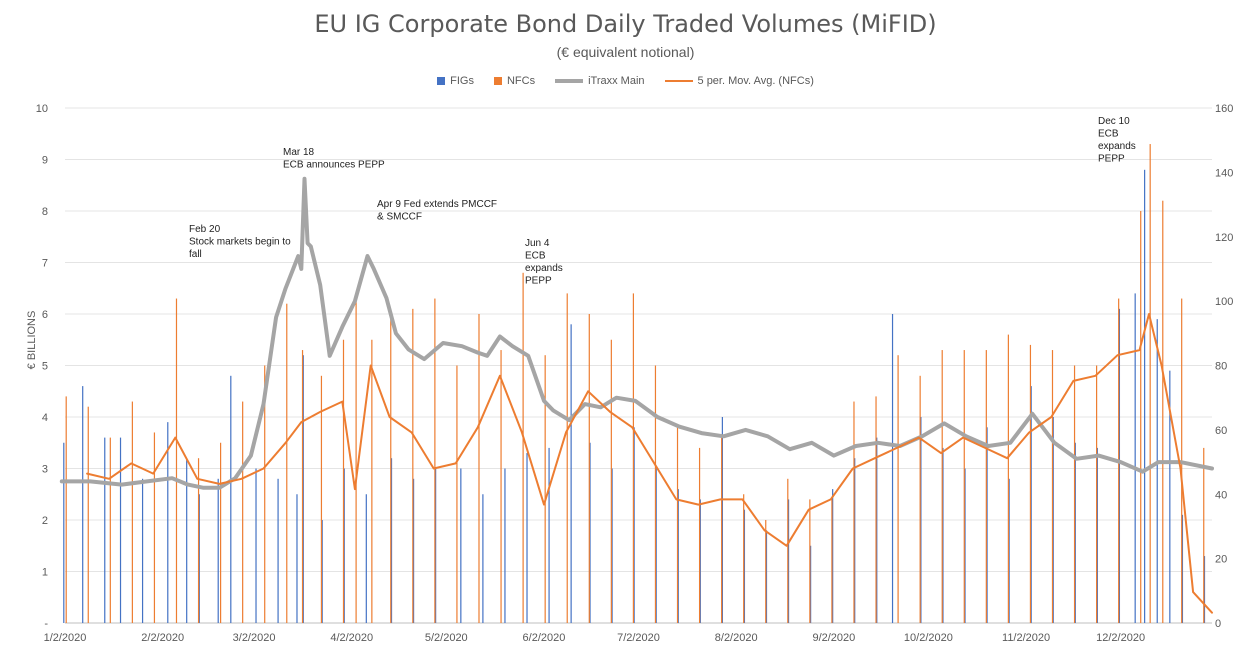 This screenshot has width=1251, height=655. I want to click on annotation-text: ECB, so click(535, 256).